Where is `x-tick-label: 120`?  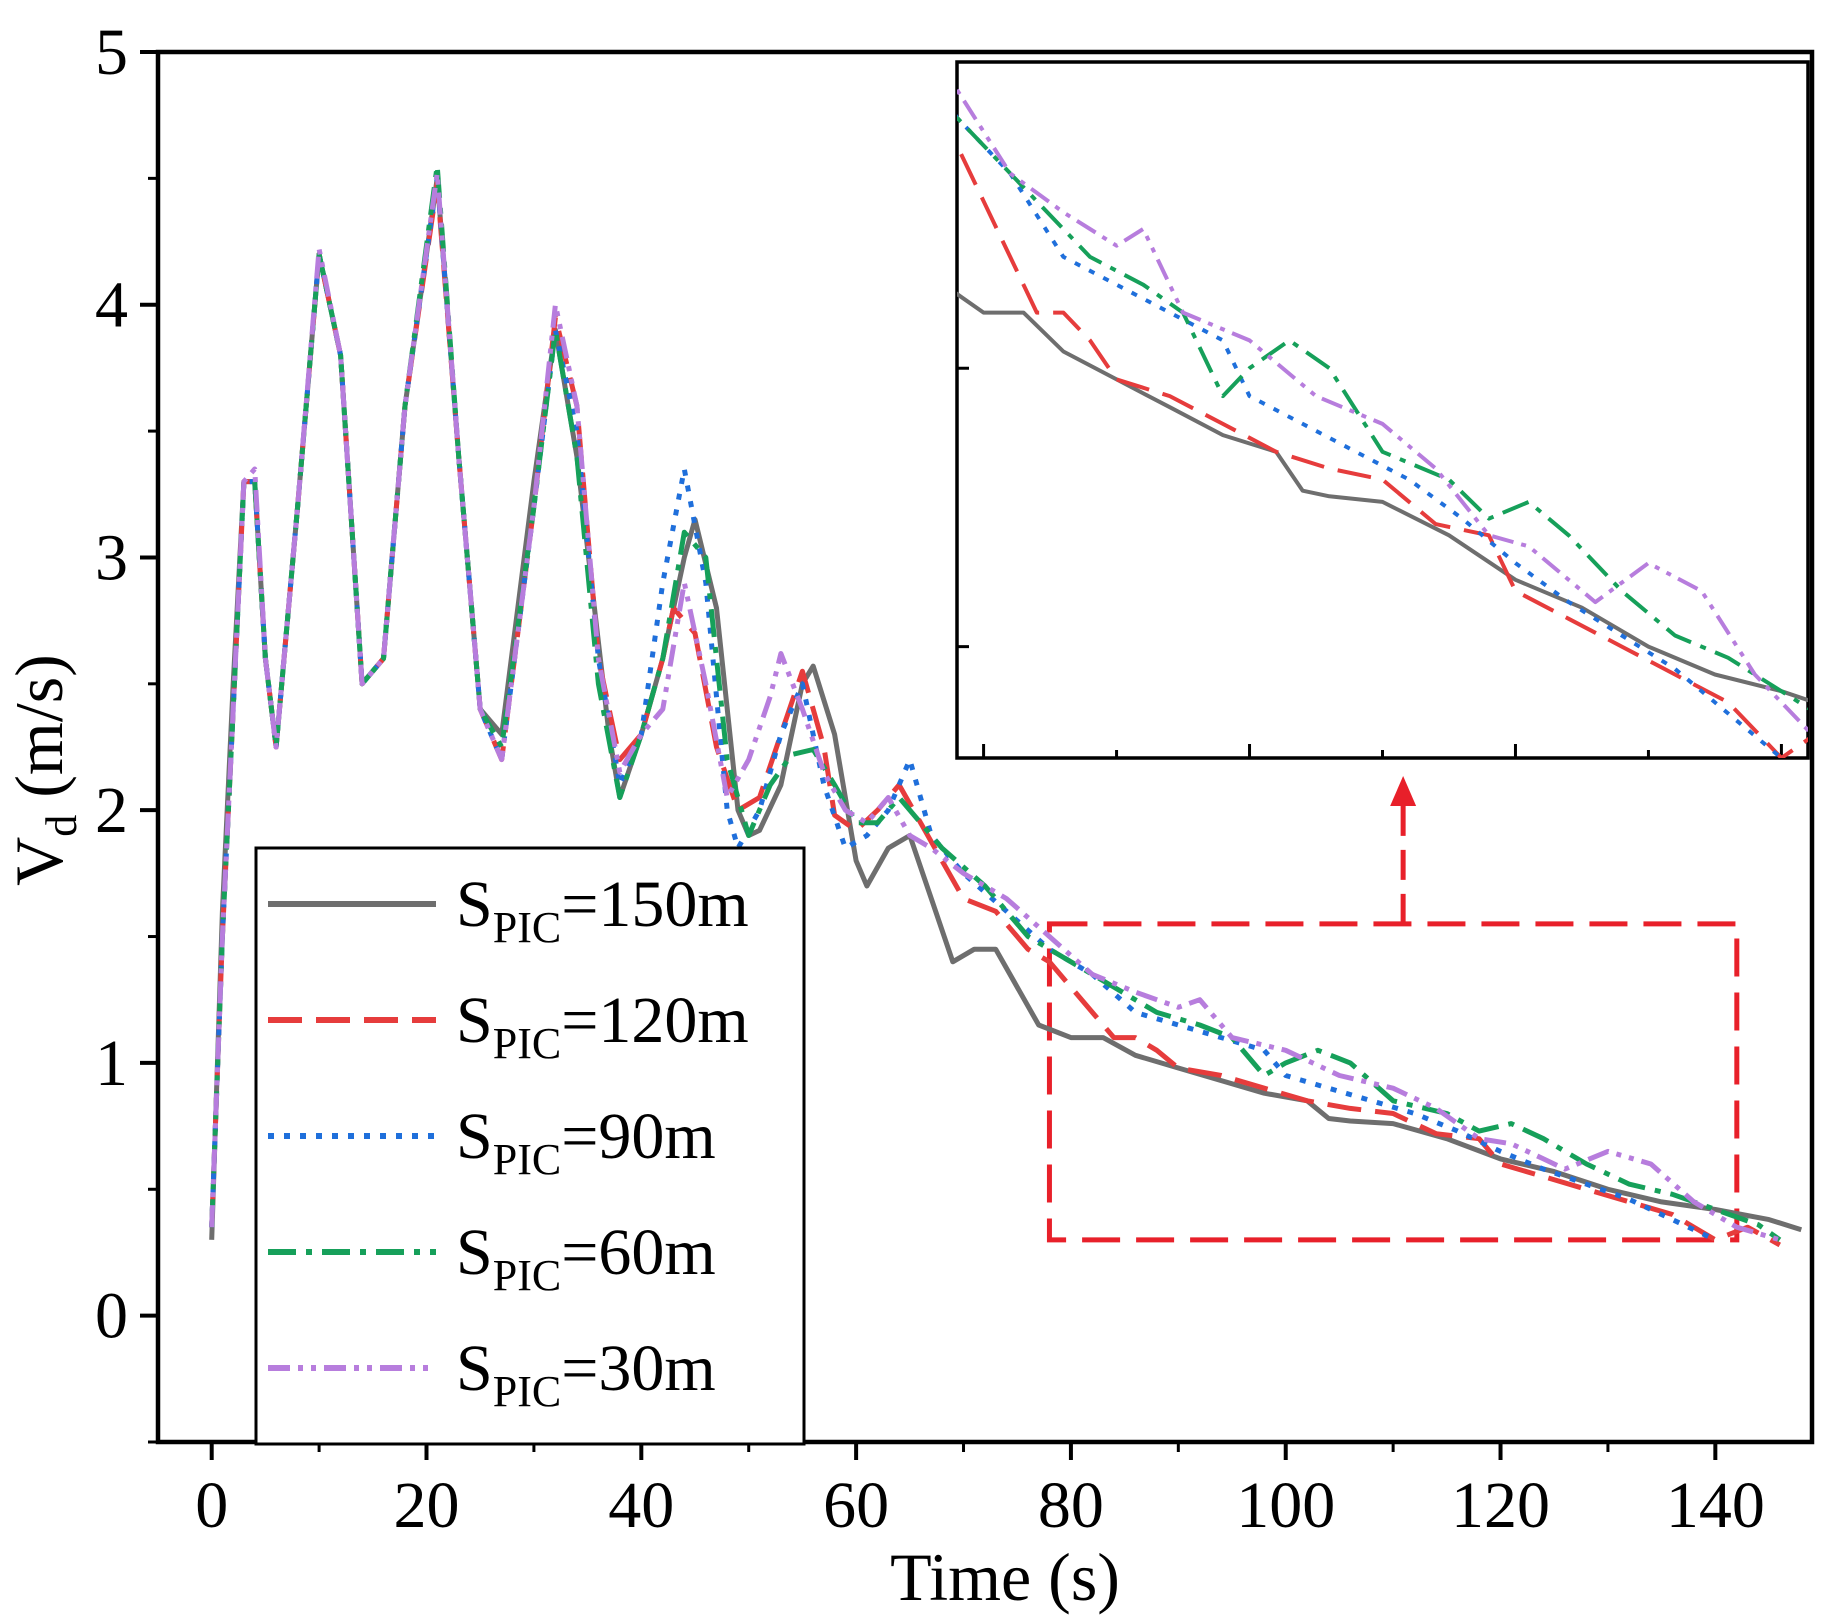 x-tick-label: 120 is located at coordinates (1500, 1505).